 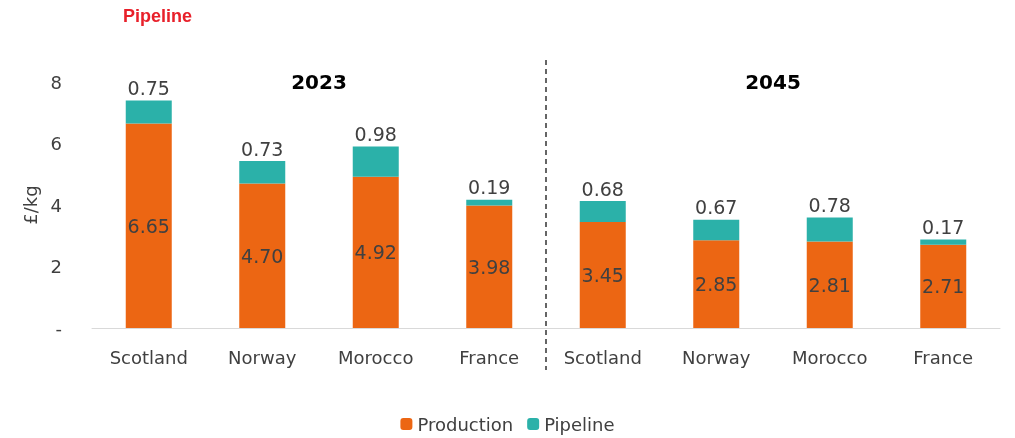 What do you see at coordinates (56, 205) in the screenshot?
I see `y-tick-label: 4` at bounding box center [56, 205].